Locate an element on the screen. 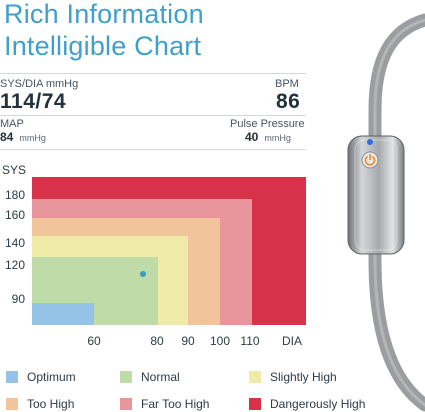 This screenshot has height=412, width=425. legend-item-too-high: Too High is located at coordinates (40, 404).